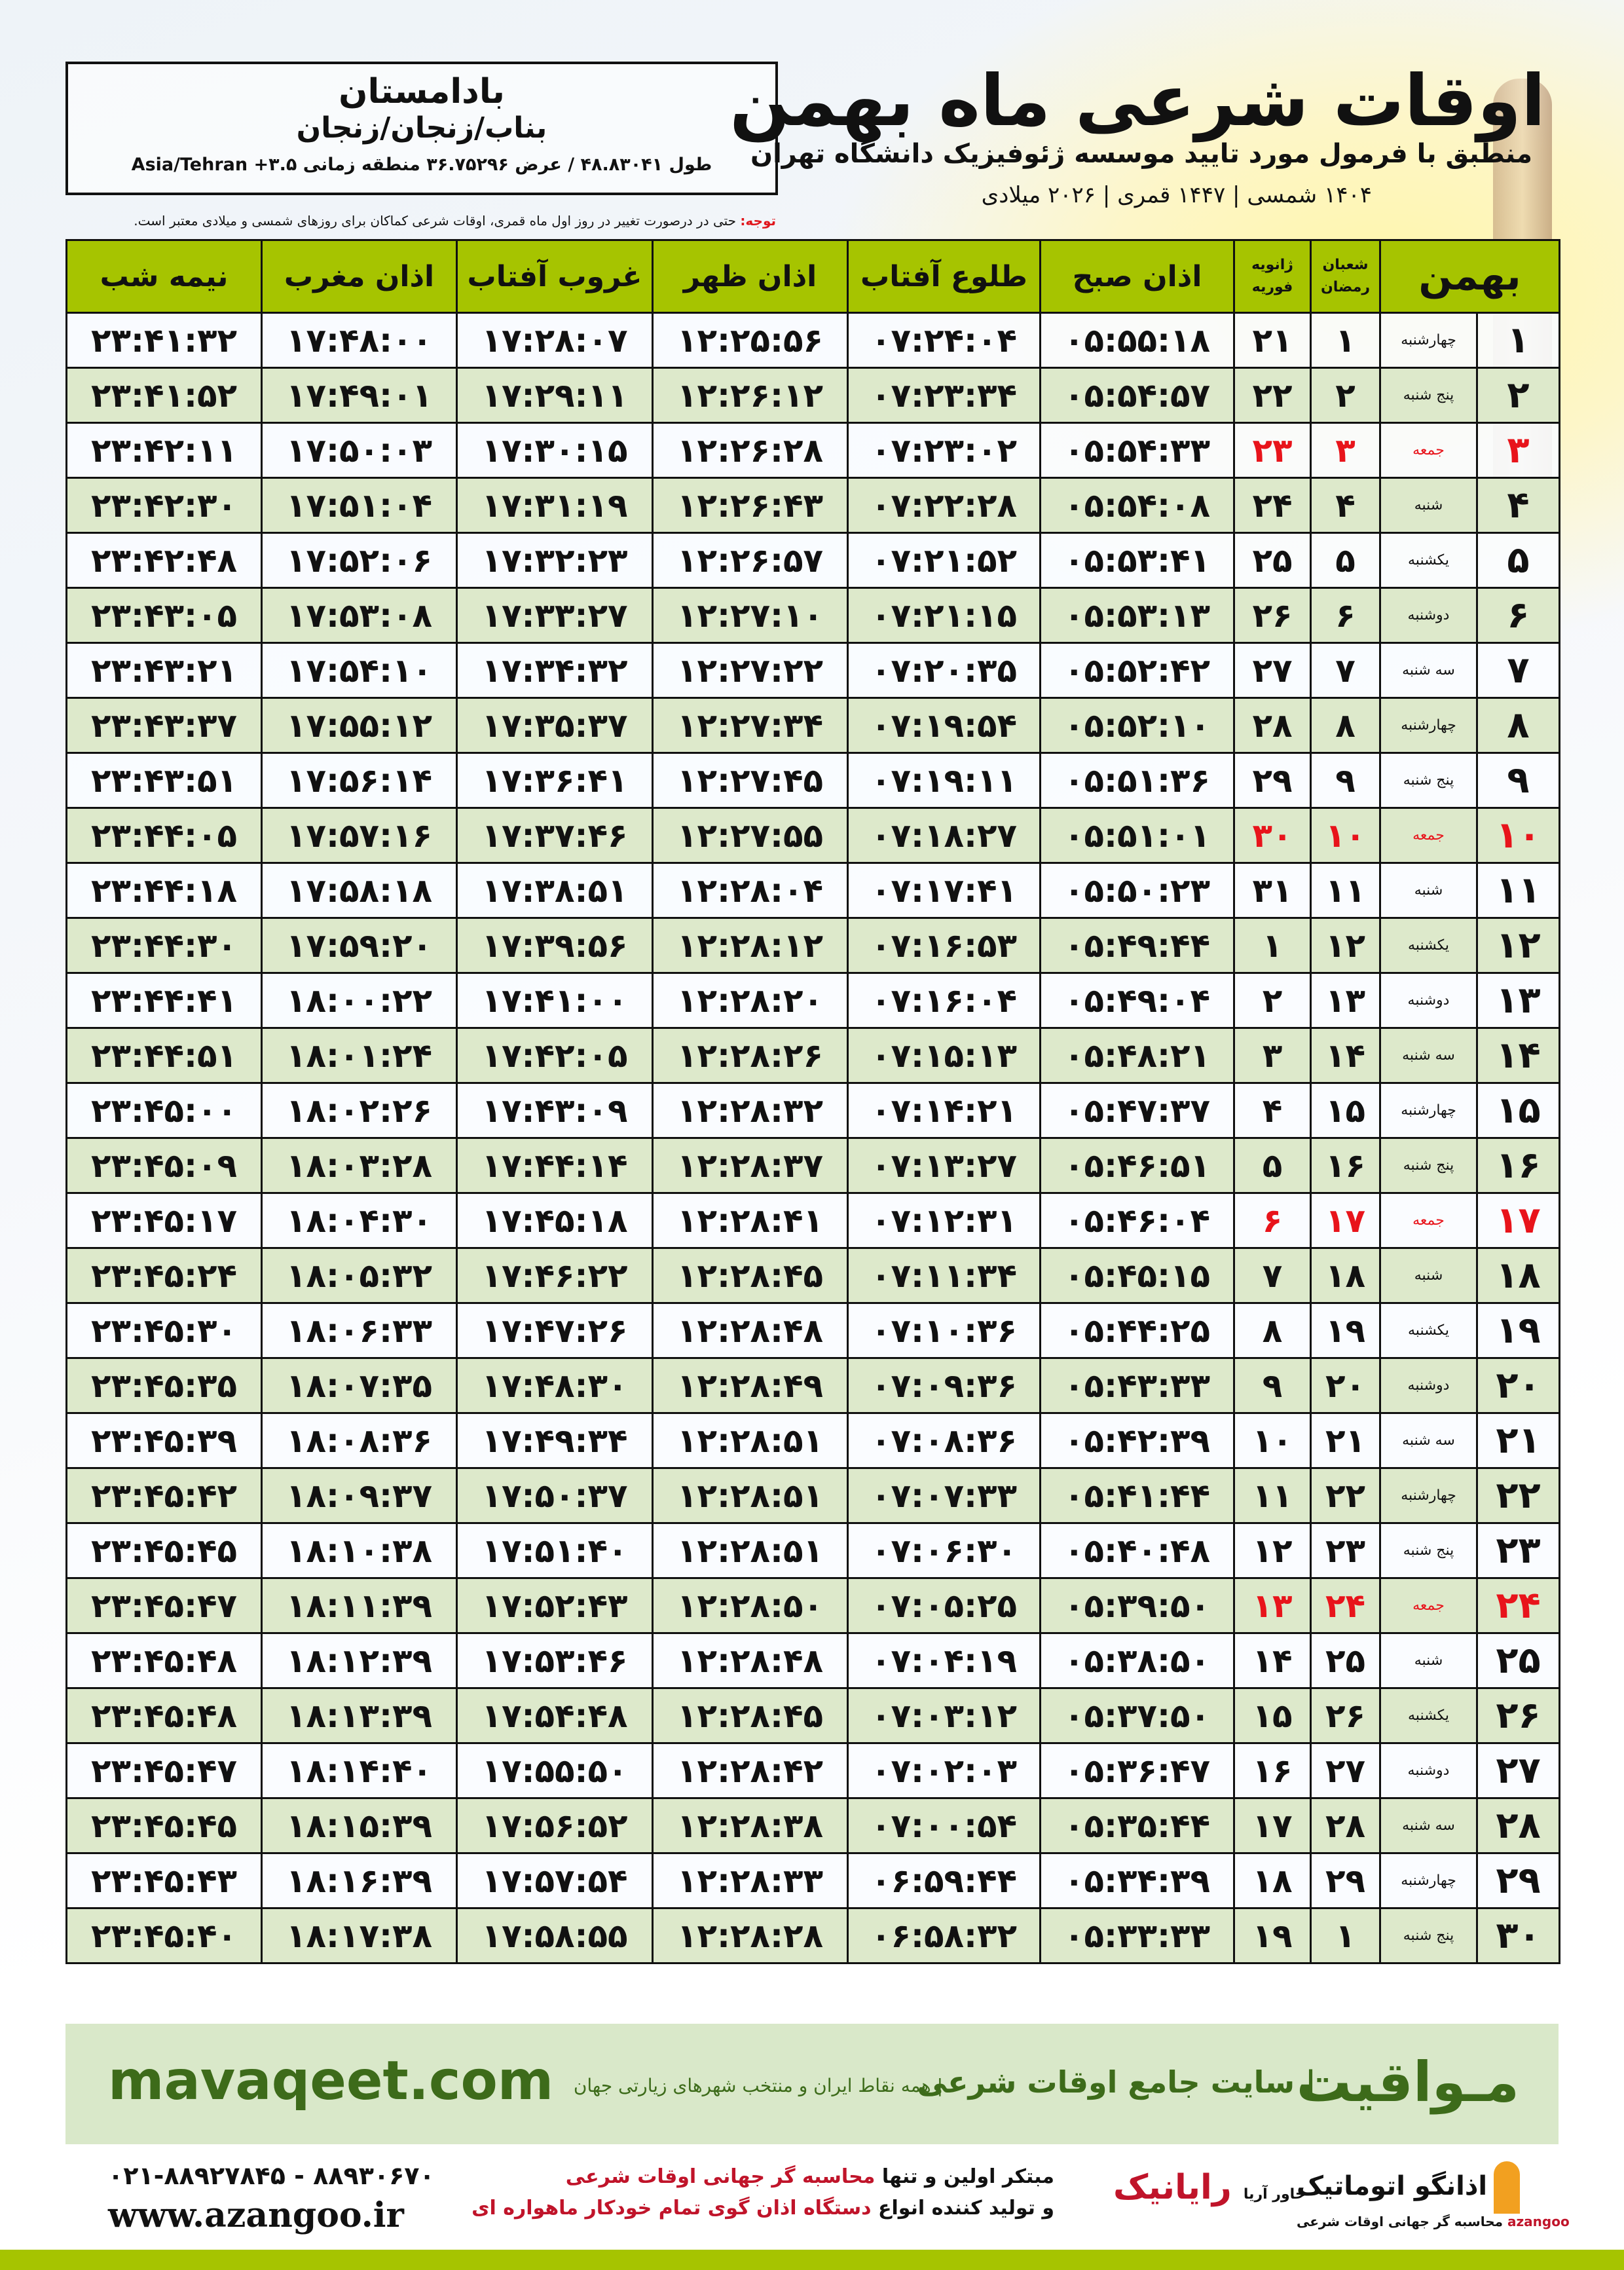  What do you see at coordinates (1272, 1880) in the screenshot?
I see `gregorian-day: ۱۸` at bounding box center [1272, 1880].